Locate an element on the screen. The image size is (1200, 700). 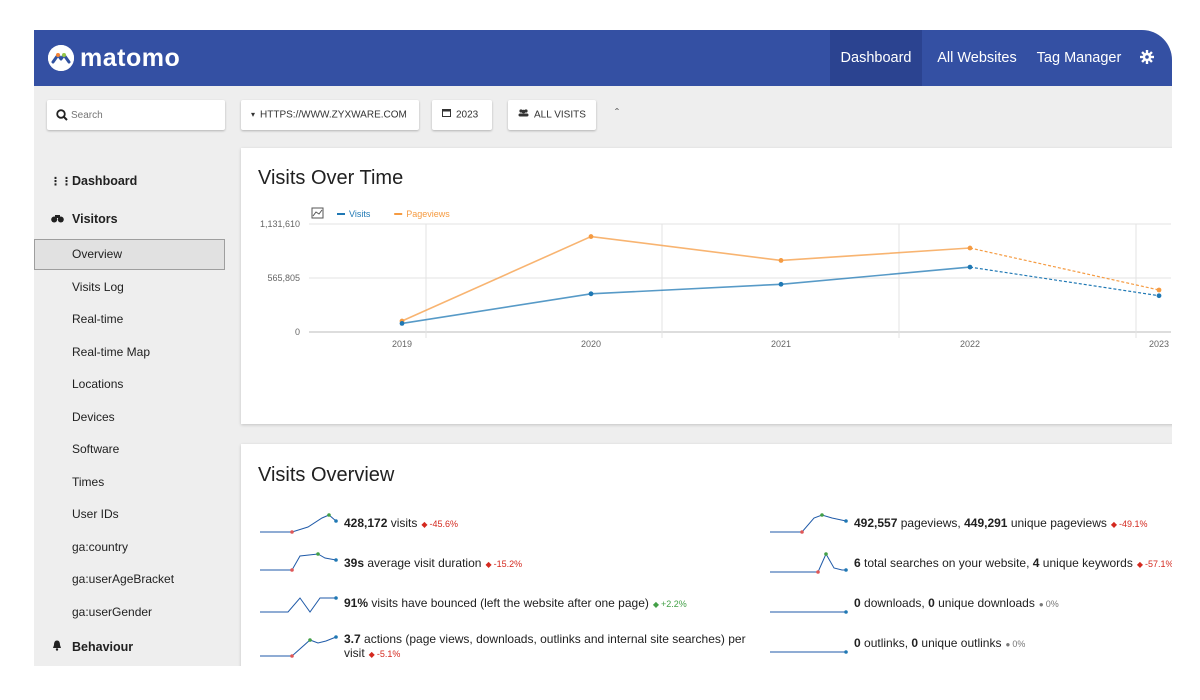
sidebar-item-software: Software is located at coordinates (96, 449).